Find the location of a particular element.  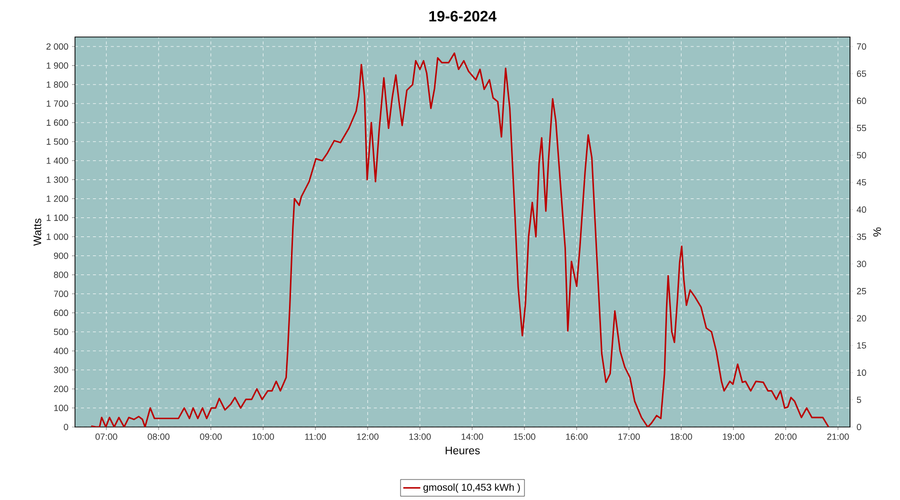

y2-tick-label: 50 is located at coordinates (861, 155).